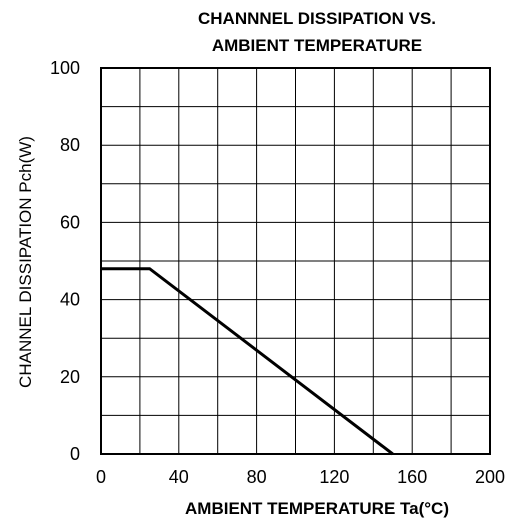 This screenshot has height=524, width=518. I want to click on x-tick-label: 80, so click(257, 477).